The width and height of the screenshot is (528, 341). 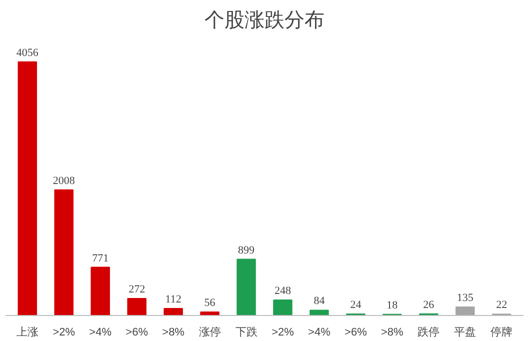 I want to click on data-label: 26, so click(x=429, y=304).